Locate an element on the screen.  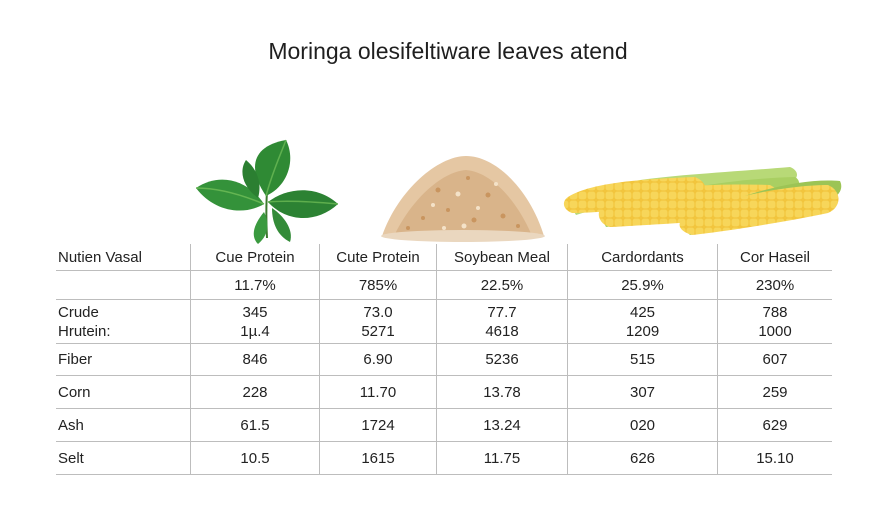
table-cell: 626 is located at coordinates (642, 458).